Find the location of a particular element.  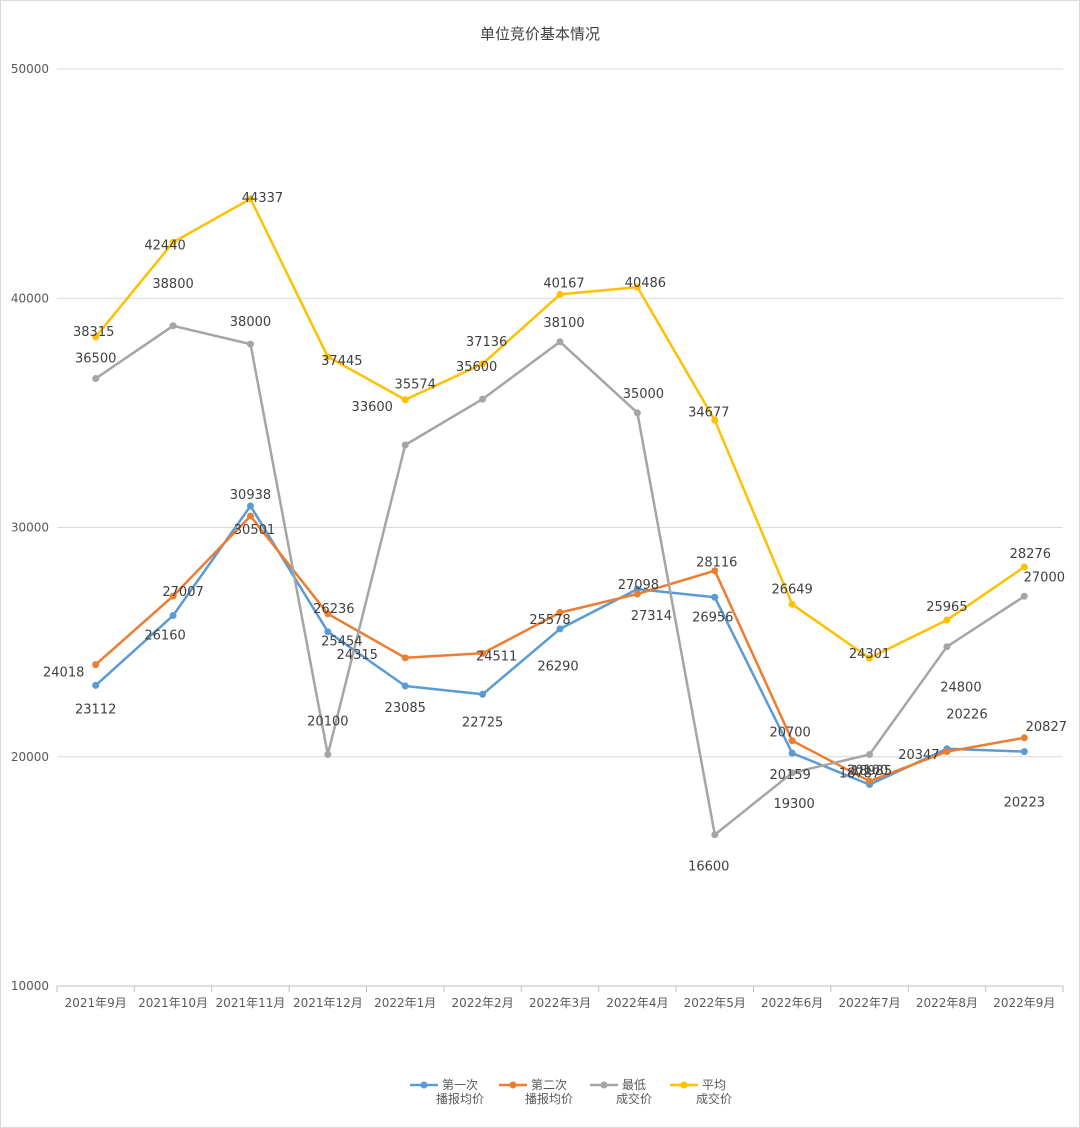

data-label: 26290 is located at coordinates (557, 667).